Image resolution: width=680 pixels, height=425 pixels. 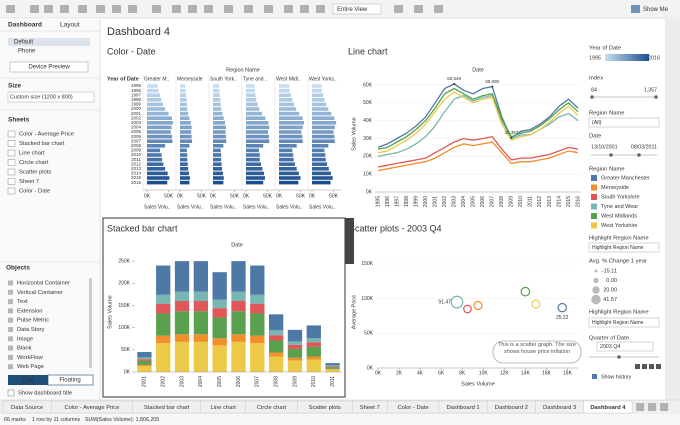 I want to click on label: Show Me, so click(x=656, y=10).